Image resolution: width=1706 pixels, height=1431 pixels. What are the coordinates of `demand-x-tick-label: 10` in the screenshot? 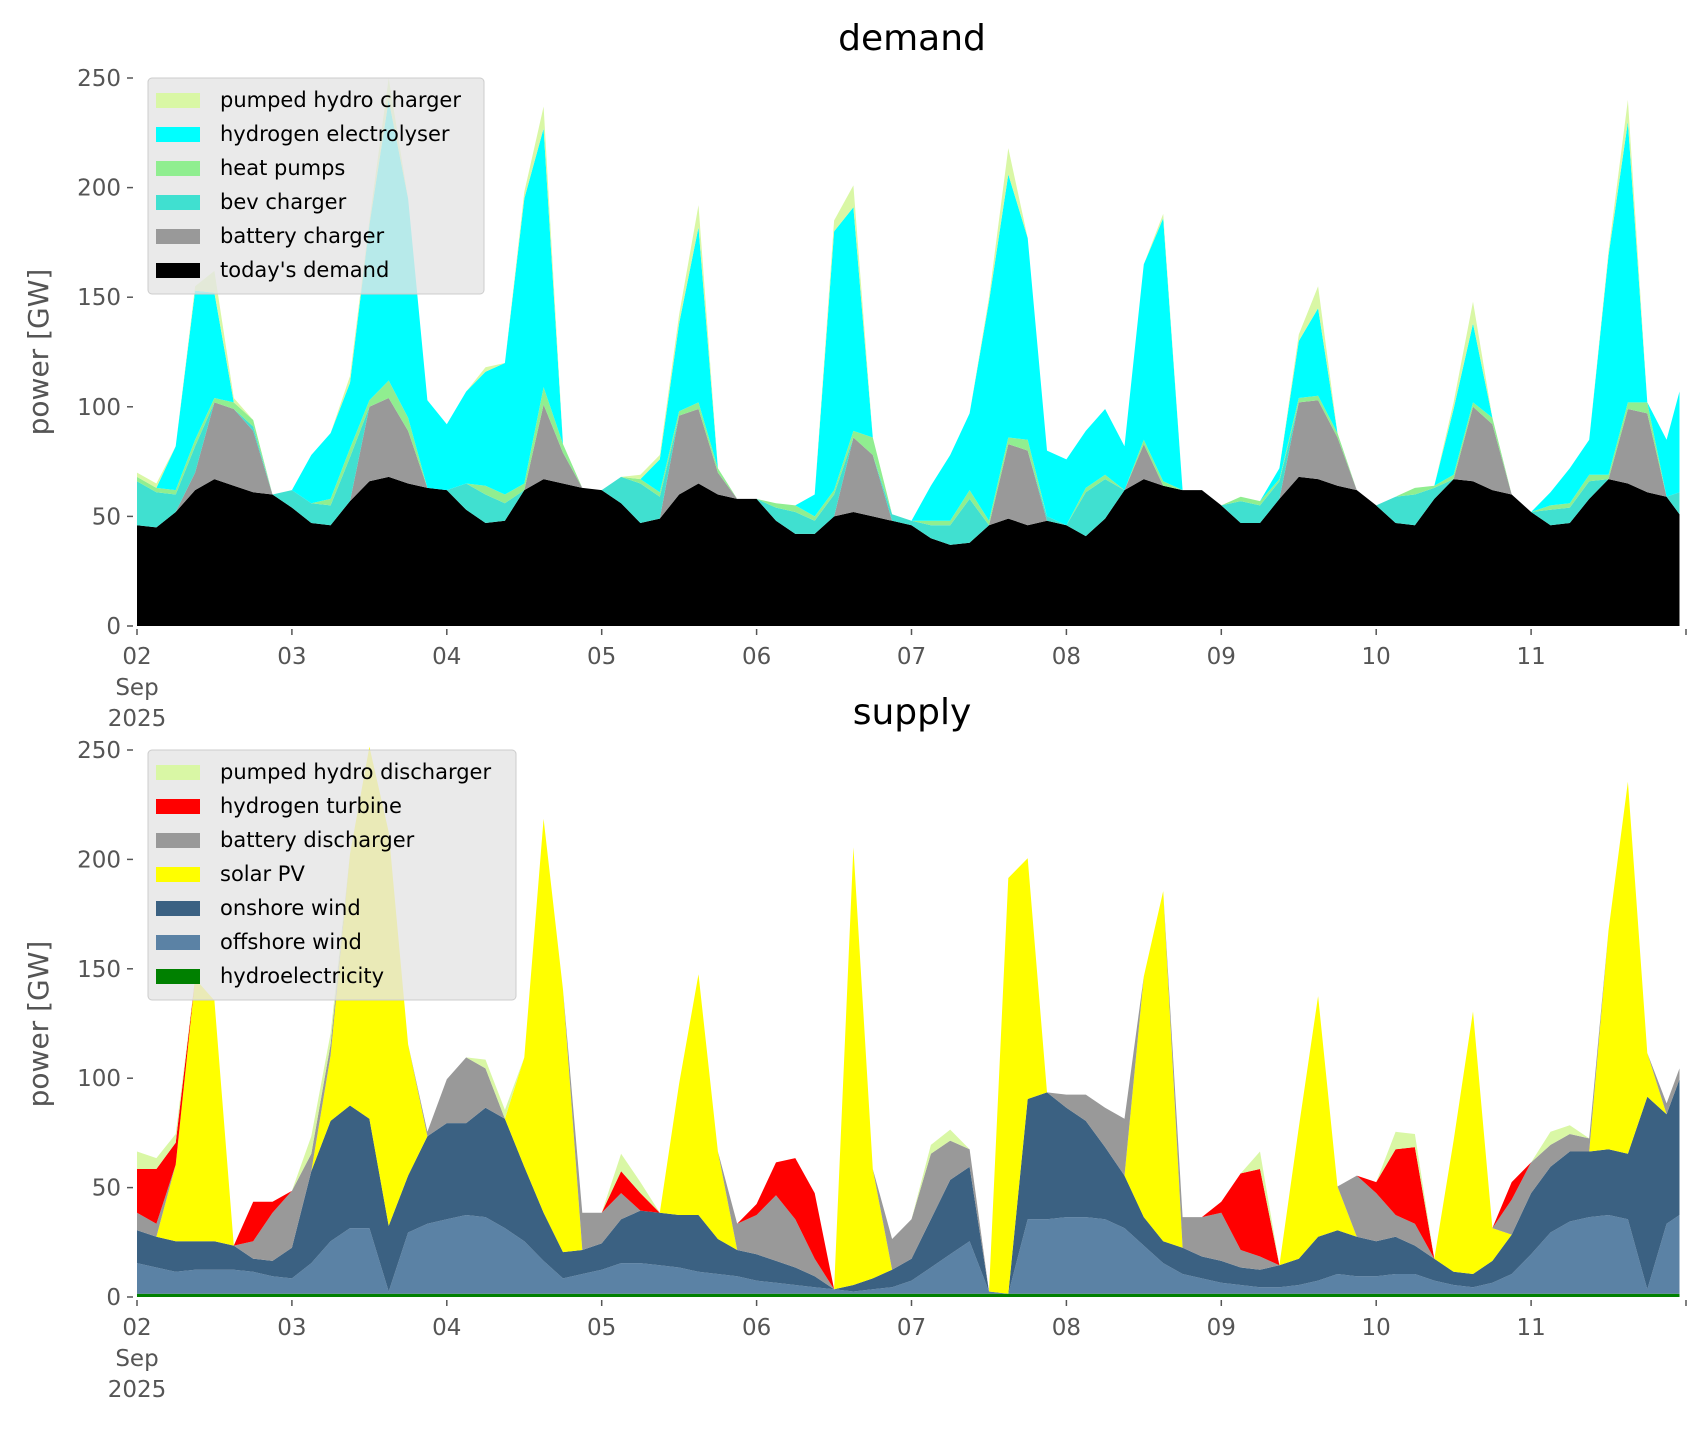 It's located at (1376, 657).